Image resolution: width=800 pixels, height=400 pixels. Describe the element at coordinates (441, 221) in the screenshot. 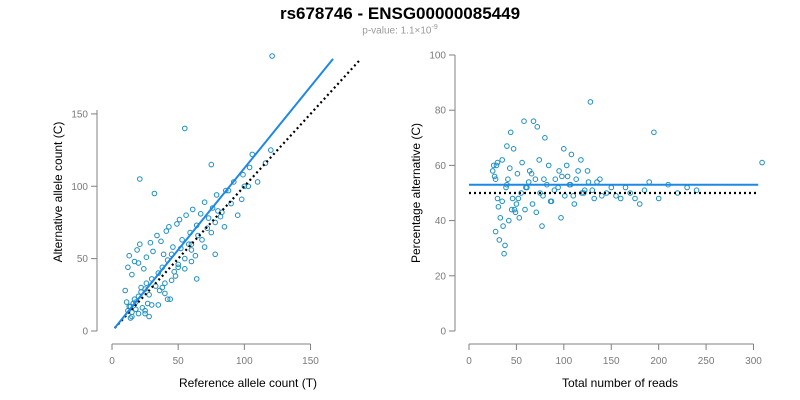

I see `right-y-tick-label: 40` at that location.